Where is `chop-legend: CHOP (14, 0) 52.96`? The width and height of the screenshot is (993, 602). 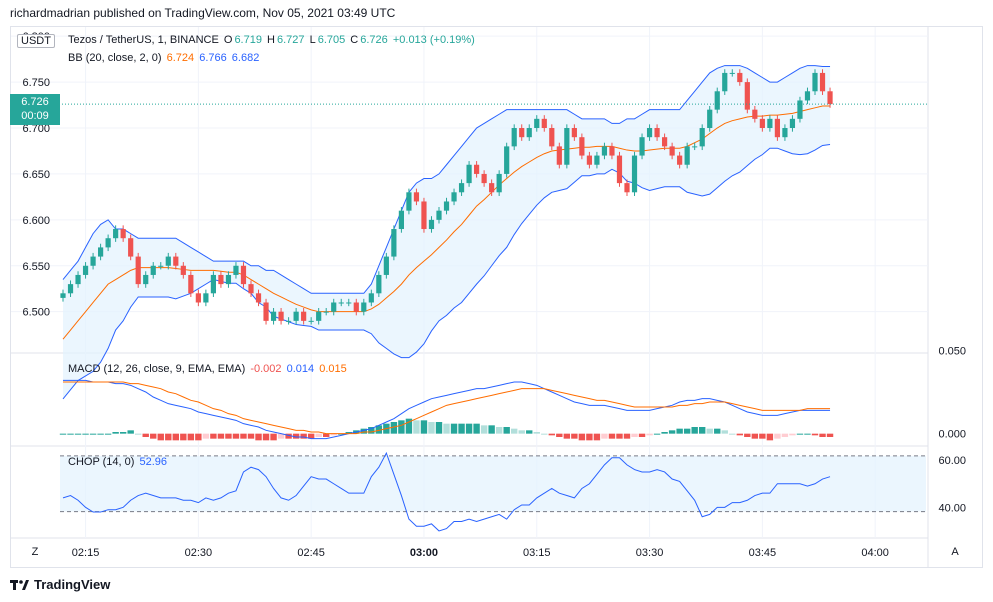 chop-legend: CHOP (14, 0) 52.96 is located at coordinates (118, 462).